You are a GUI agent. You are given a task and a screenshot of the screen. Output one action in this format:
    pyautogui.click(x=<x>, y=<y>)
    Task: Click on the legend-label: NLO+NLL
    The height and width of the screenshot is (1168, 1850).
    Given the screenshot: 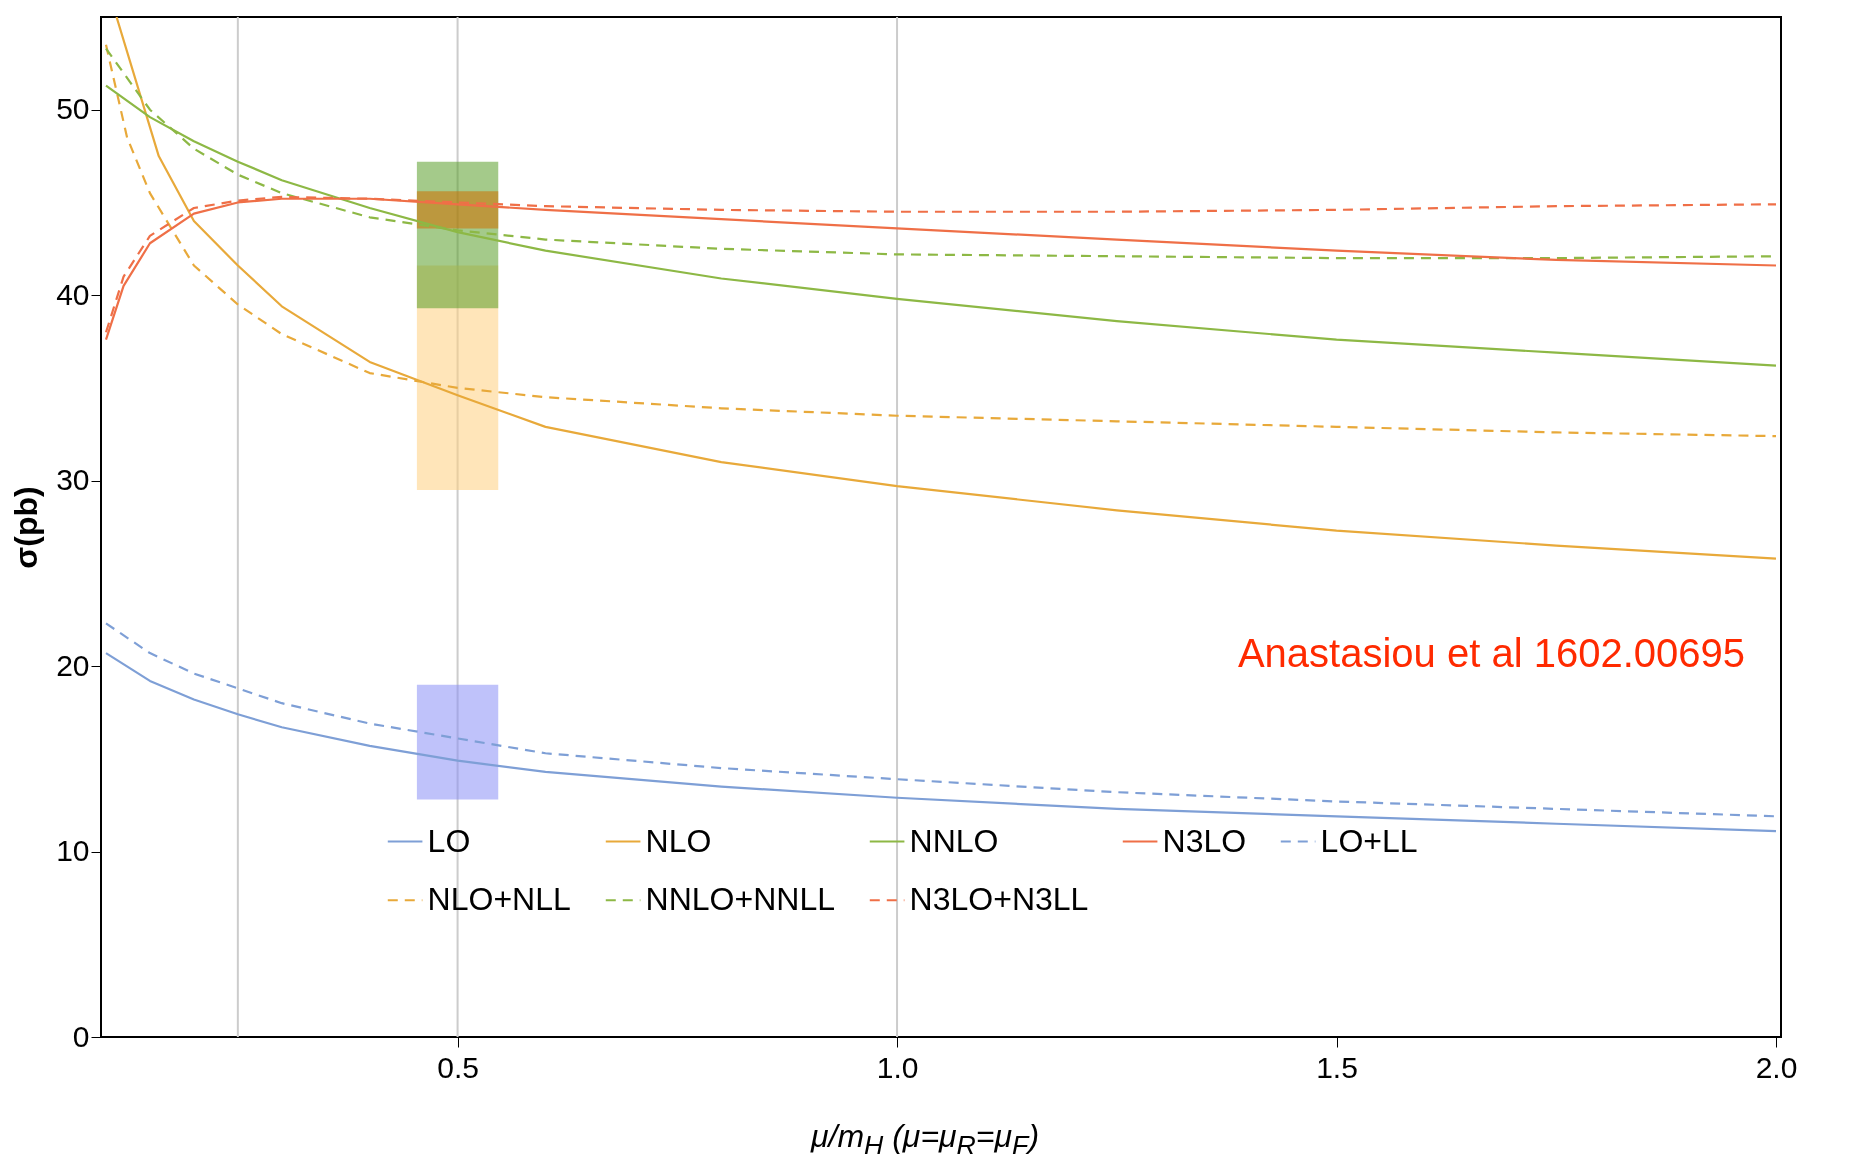 What is the action you would take?
    pyautogui.click(x=499, y=899)
    